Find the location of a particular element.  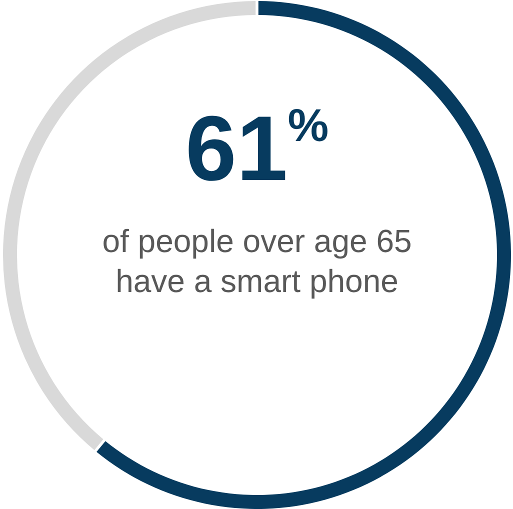

data-label: 61$^{%}$ is located at coordinates (257, 149).